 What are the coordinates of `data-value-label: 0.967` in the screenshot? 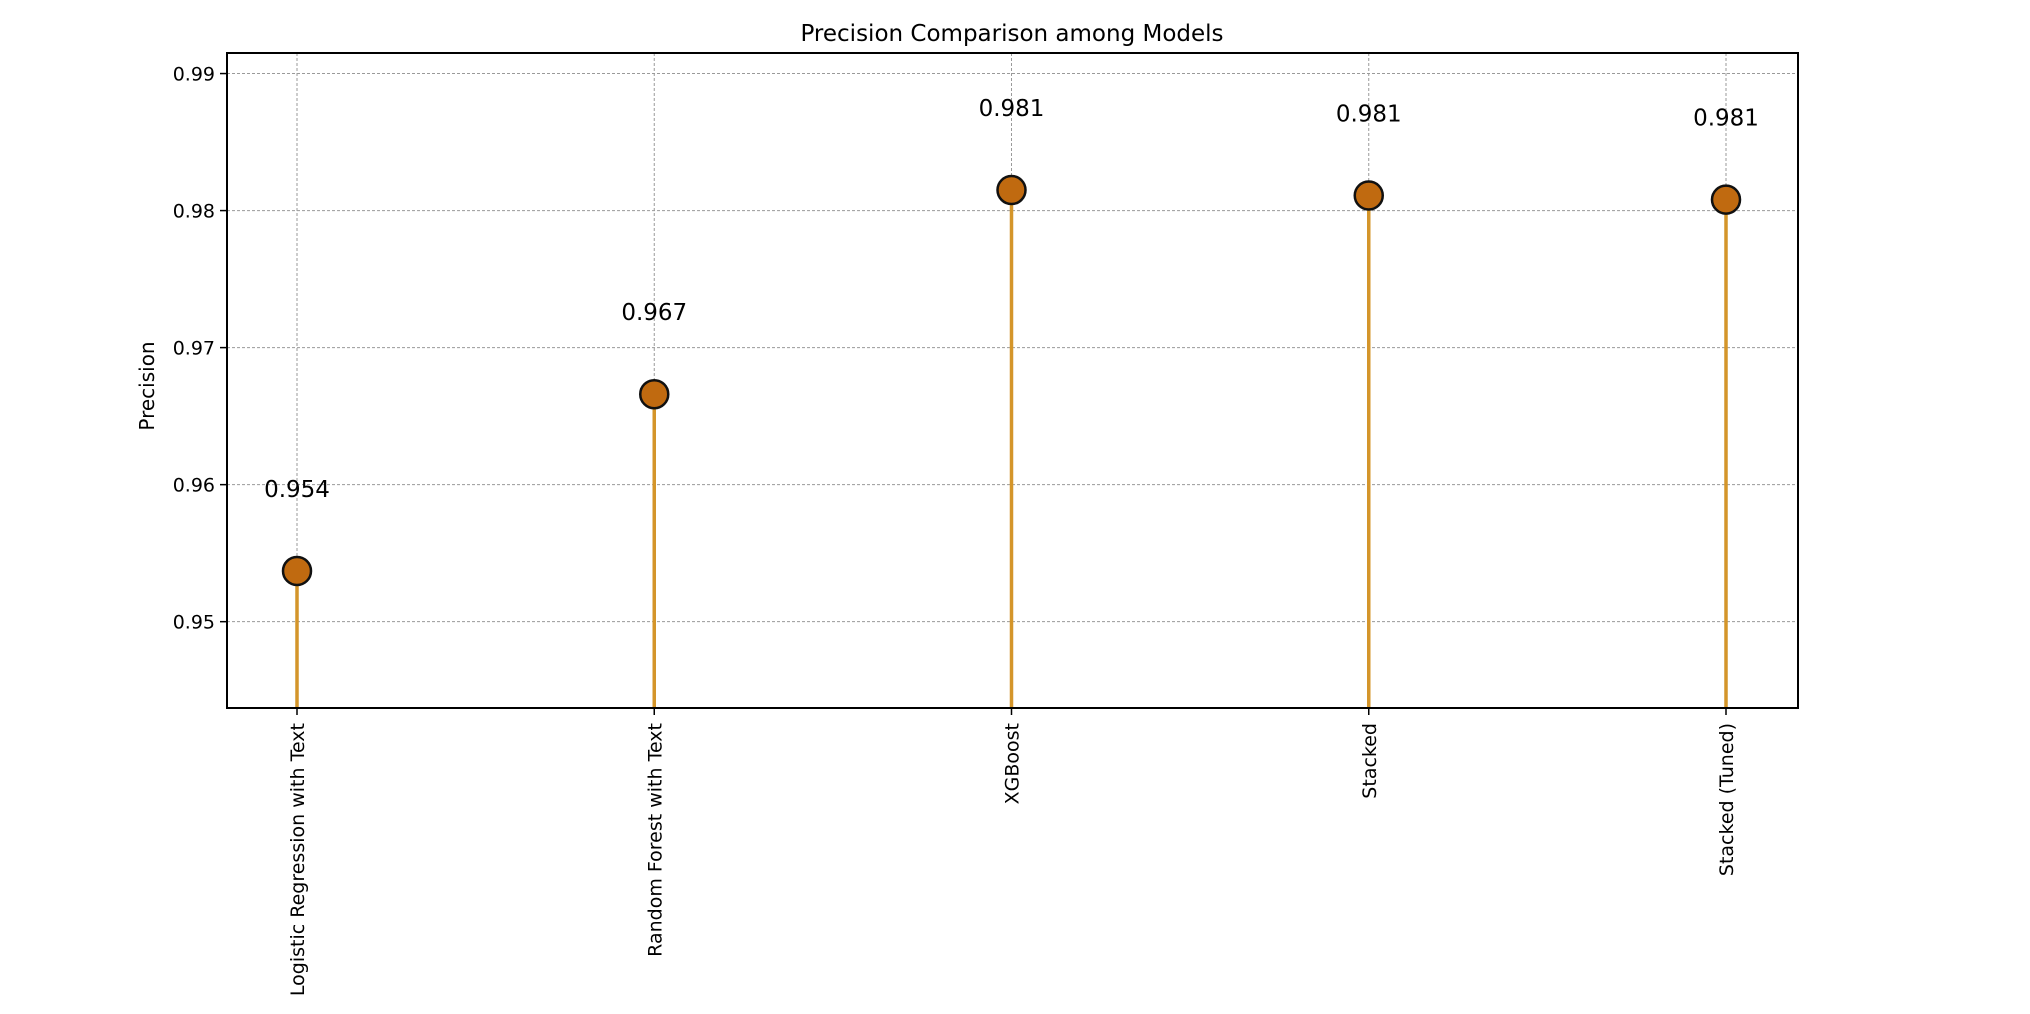 It's located at (654, 313).